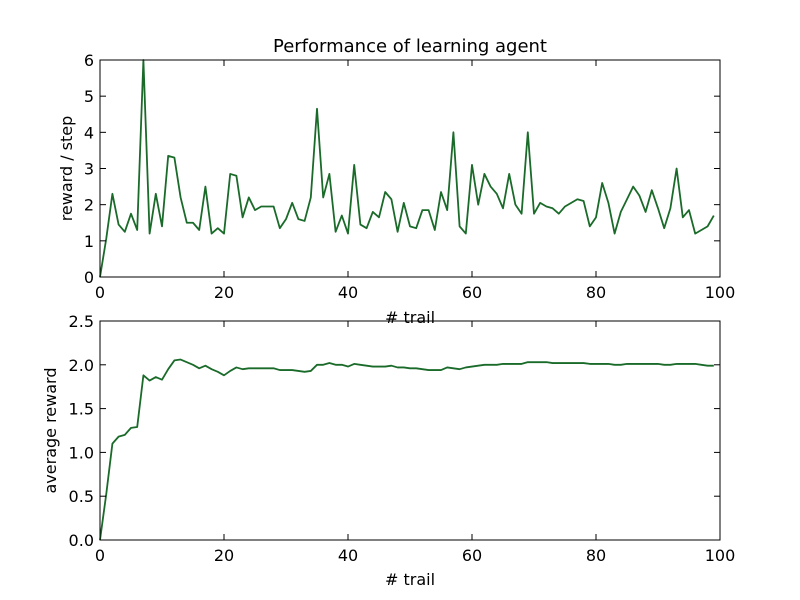 This screenshot has width=800, height=600. What do you see at coordinates (89, 241) in the screenshot?
I see `y-tick-label: 1` at bounding box center [89, 241].